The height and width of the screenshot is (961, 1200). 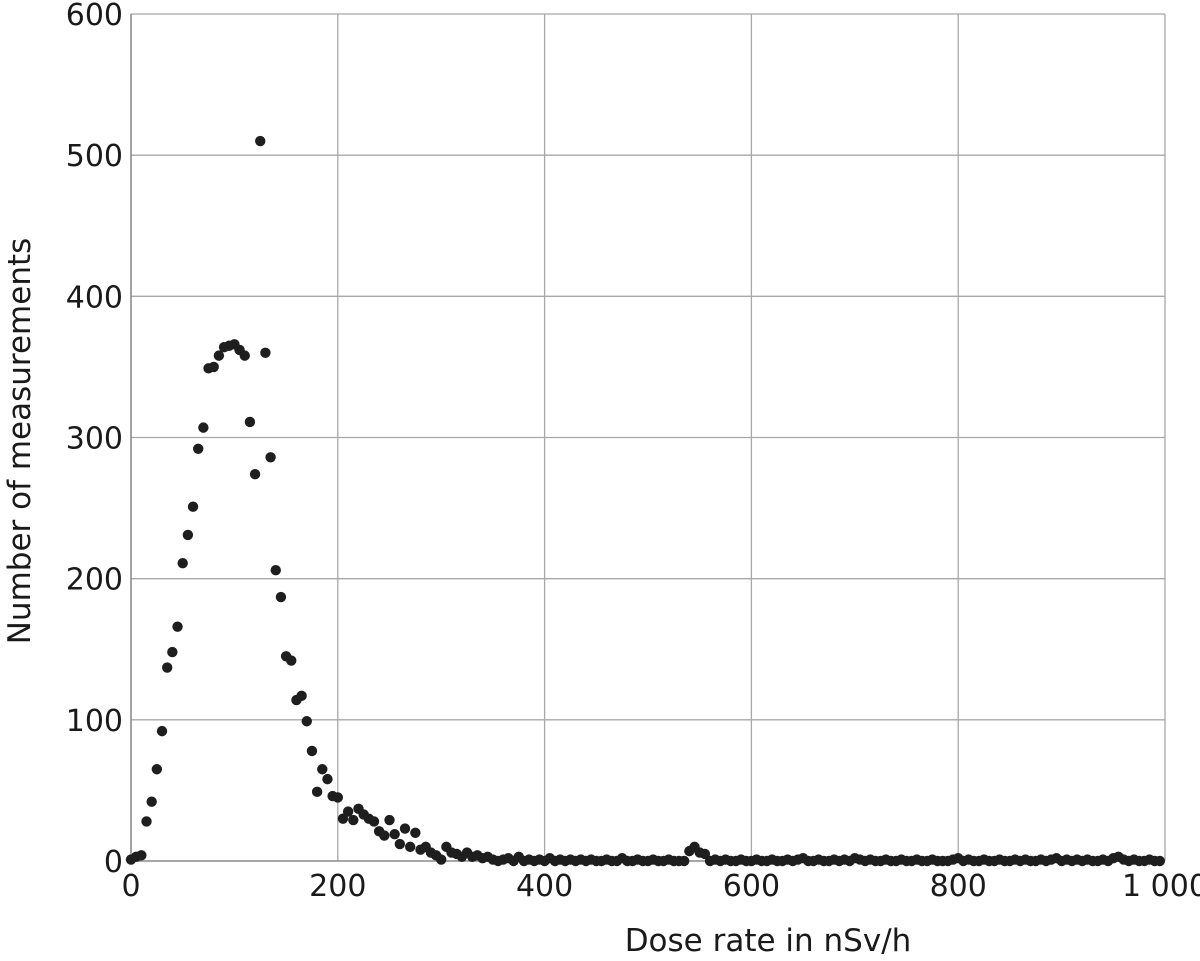 What do you see at coordinates (94, 297) in the screenshot?
I see `y-tick-label: 400` at bounding box center [94, 297].